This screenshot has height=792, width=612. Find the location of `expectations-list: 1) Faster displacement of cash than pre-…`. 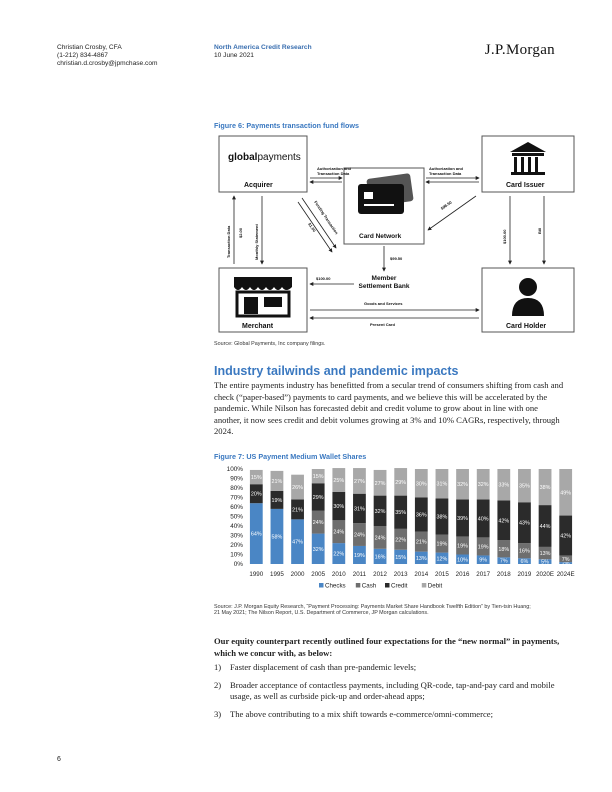

expectations-list: 1) Faster displacement of cash than pre-… is located at coordinates (394, 694).